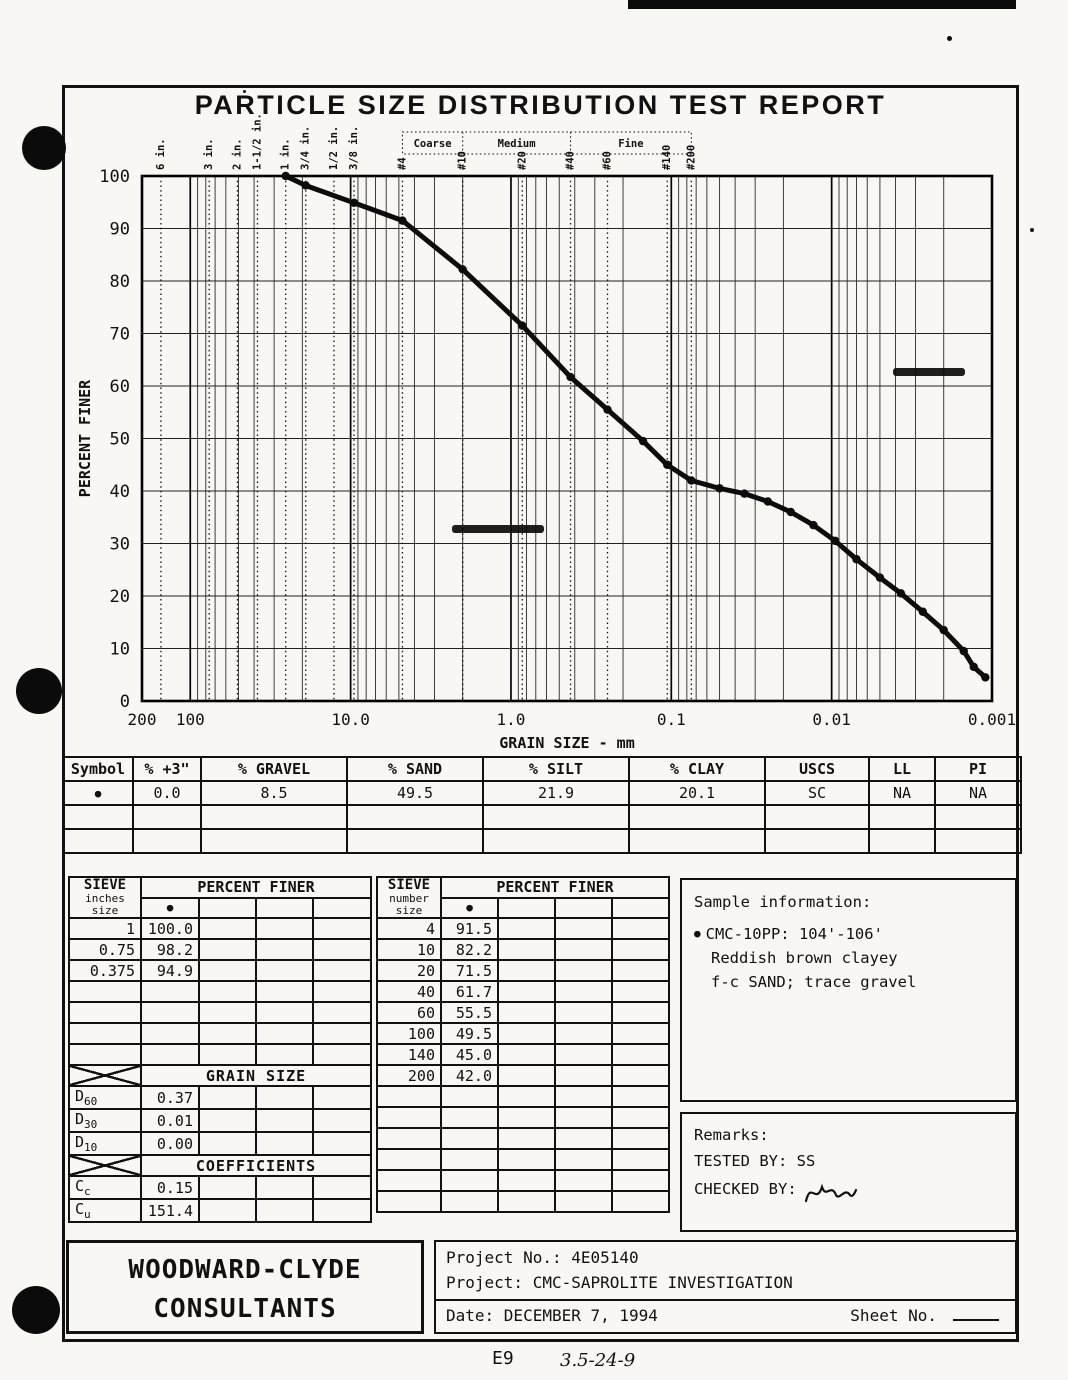 The image size is (1068, 1380). What do you see at coordinates (469, 1201) in the screenshot?
I see `percent-finer-cell` at bounding box center [469, 1201].